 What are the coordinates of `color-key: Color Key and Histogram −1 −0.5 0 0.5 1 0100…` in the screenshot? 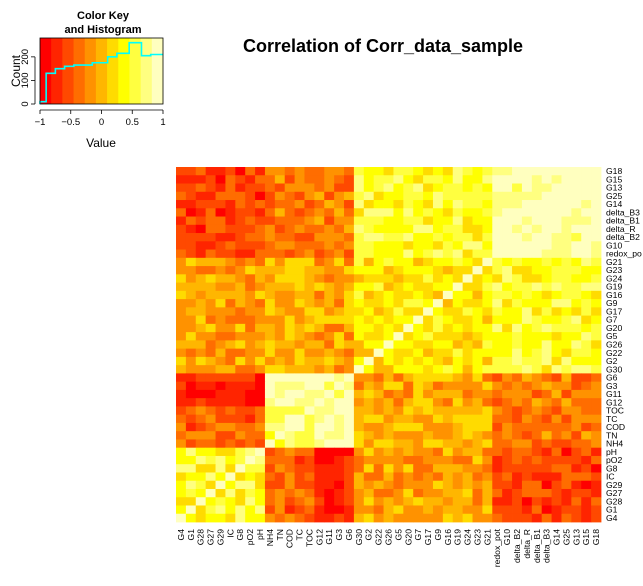 It's located at (87, 80).